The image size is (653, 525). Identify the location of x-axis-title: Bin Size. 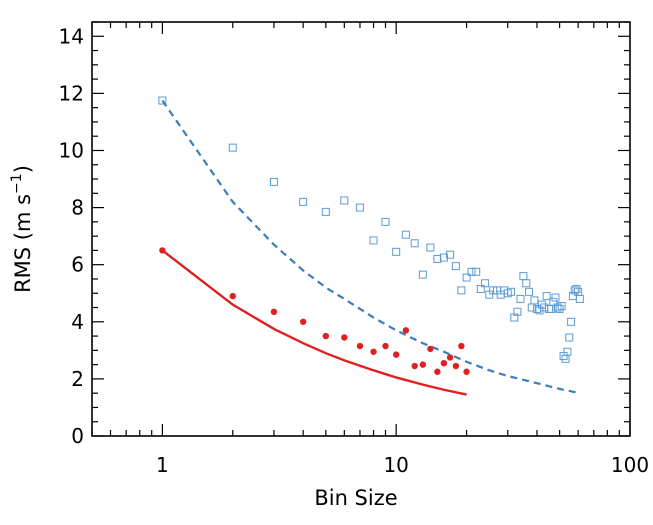
(355, 498).